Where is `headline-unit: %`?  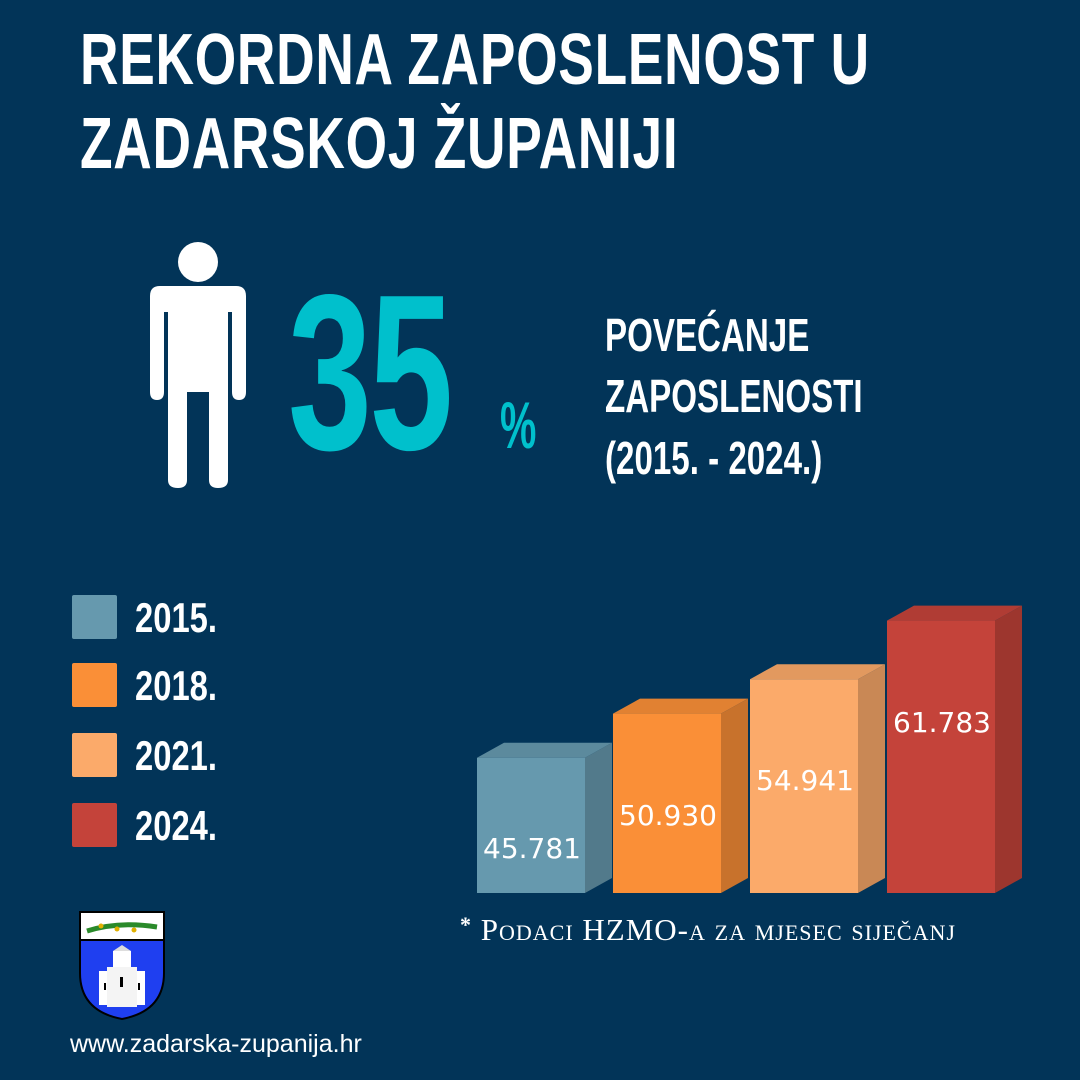
headline-unit: % is located at coordinates (518, 425).